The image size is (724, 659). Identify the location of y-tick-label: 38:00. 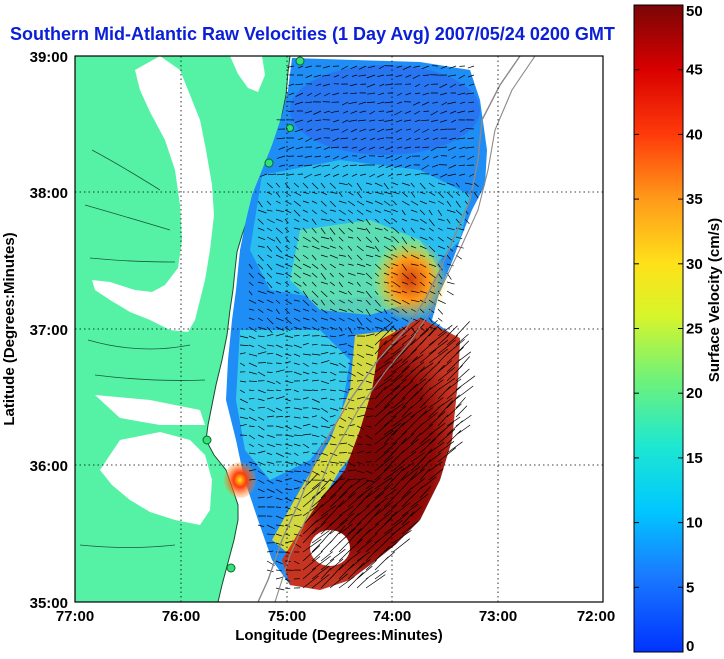
(49, 193).